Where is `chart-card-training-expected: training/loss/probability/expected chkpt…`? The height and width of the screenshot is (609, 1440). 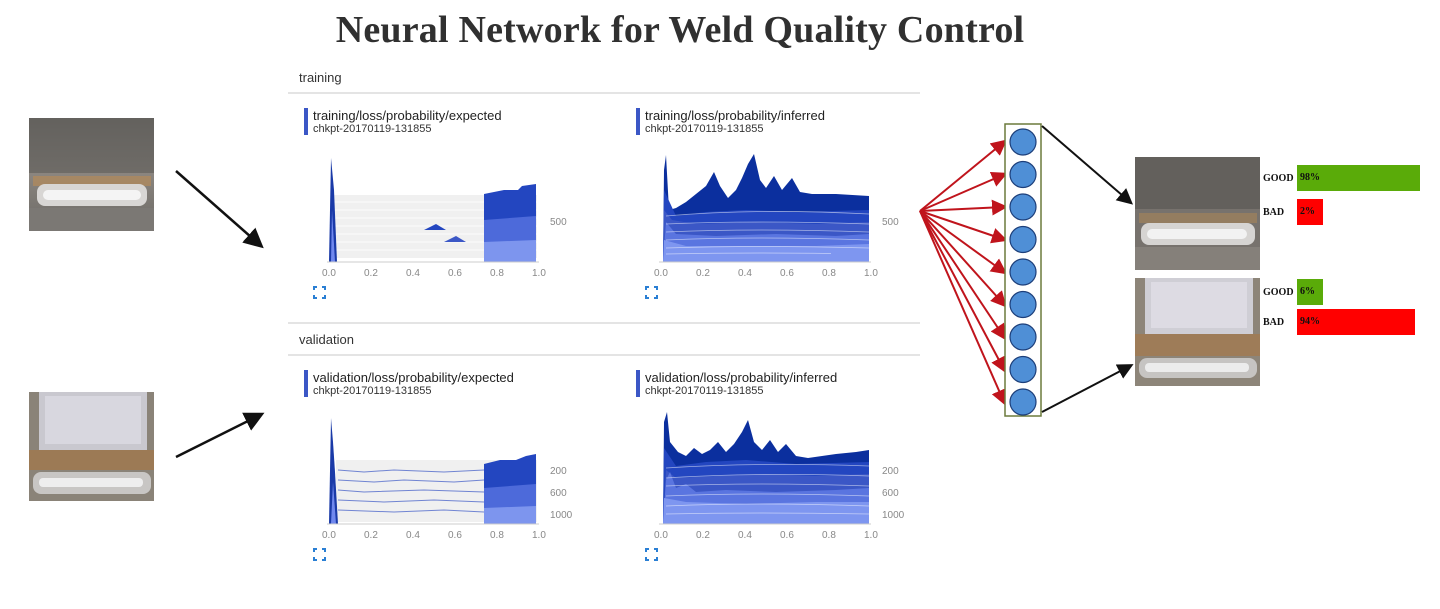
chart-card-training-expected: training/loss/probability/expected chkpt… is located at coordinates (454, 203).